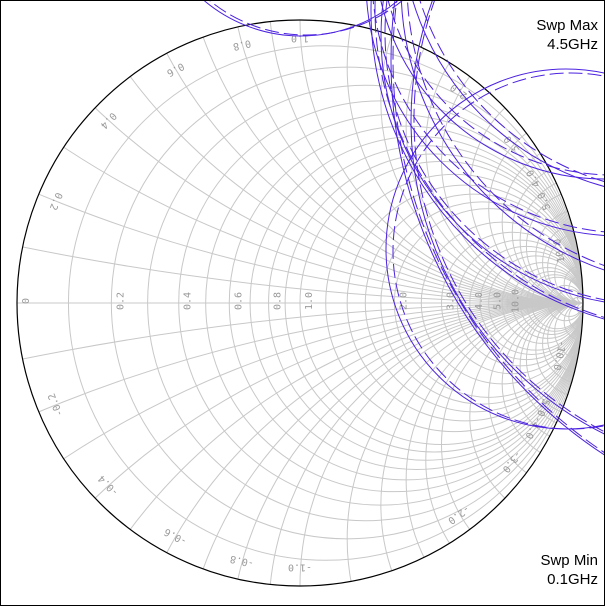 This screenshot has width=605, height=606. I want to click on resistance-value-label: 1.0, so click(309, 301).